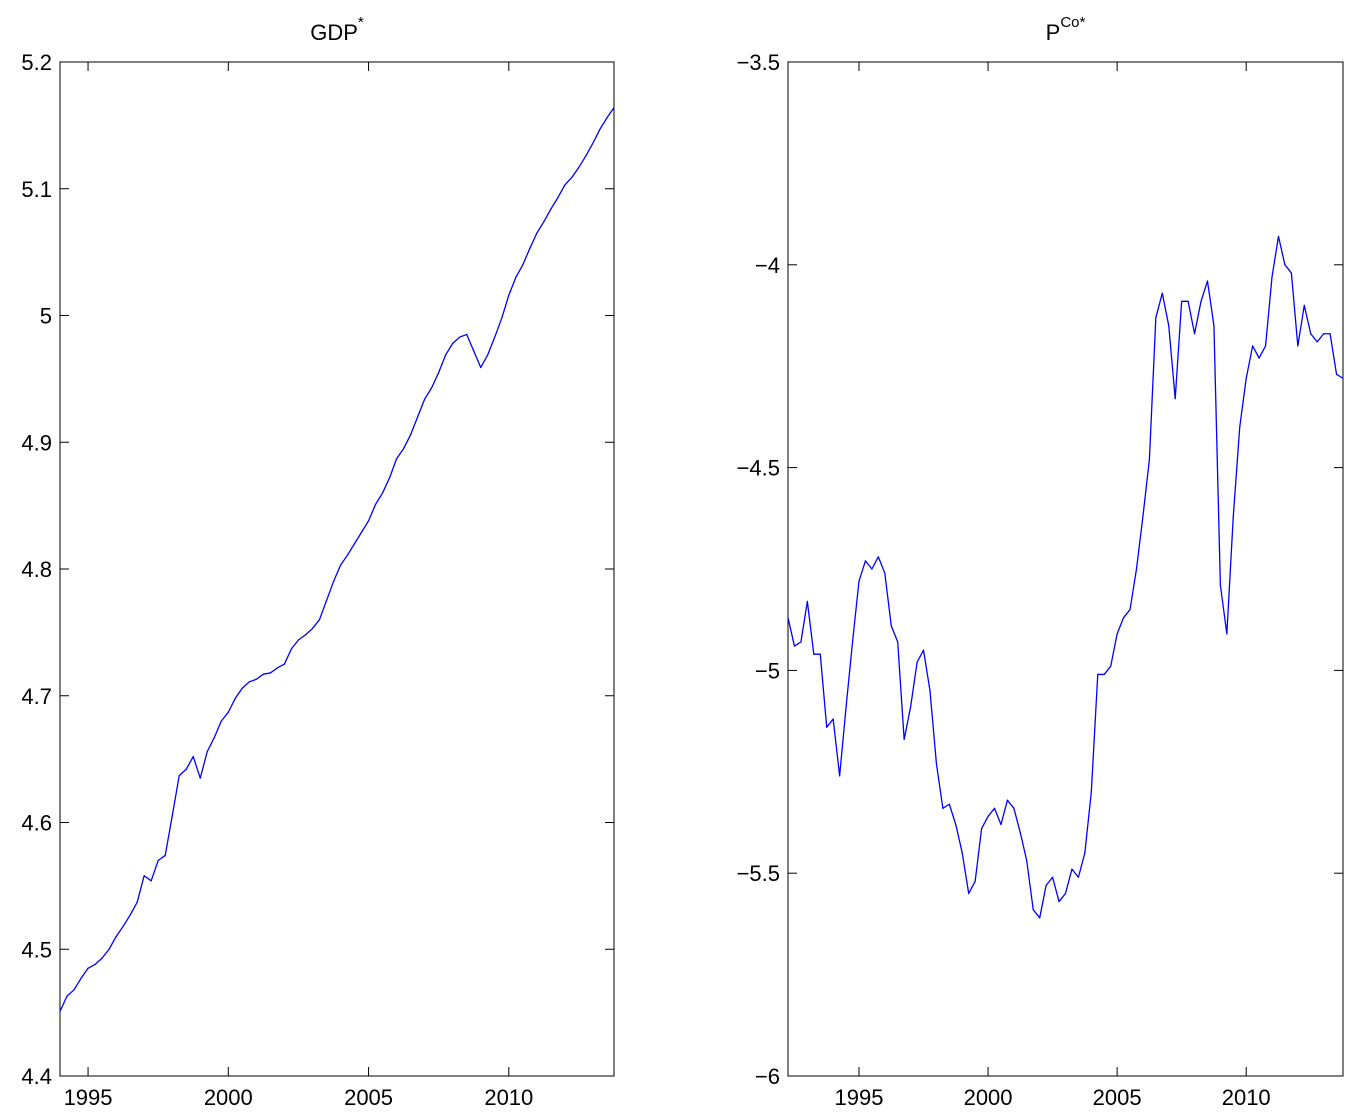 The image size is (1355, 1120). I want to click on chart-title-superscript: *, so click(361, 22).